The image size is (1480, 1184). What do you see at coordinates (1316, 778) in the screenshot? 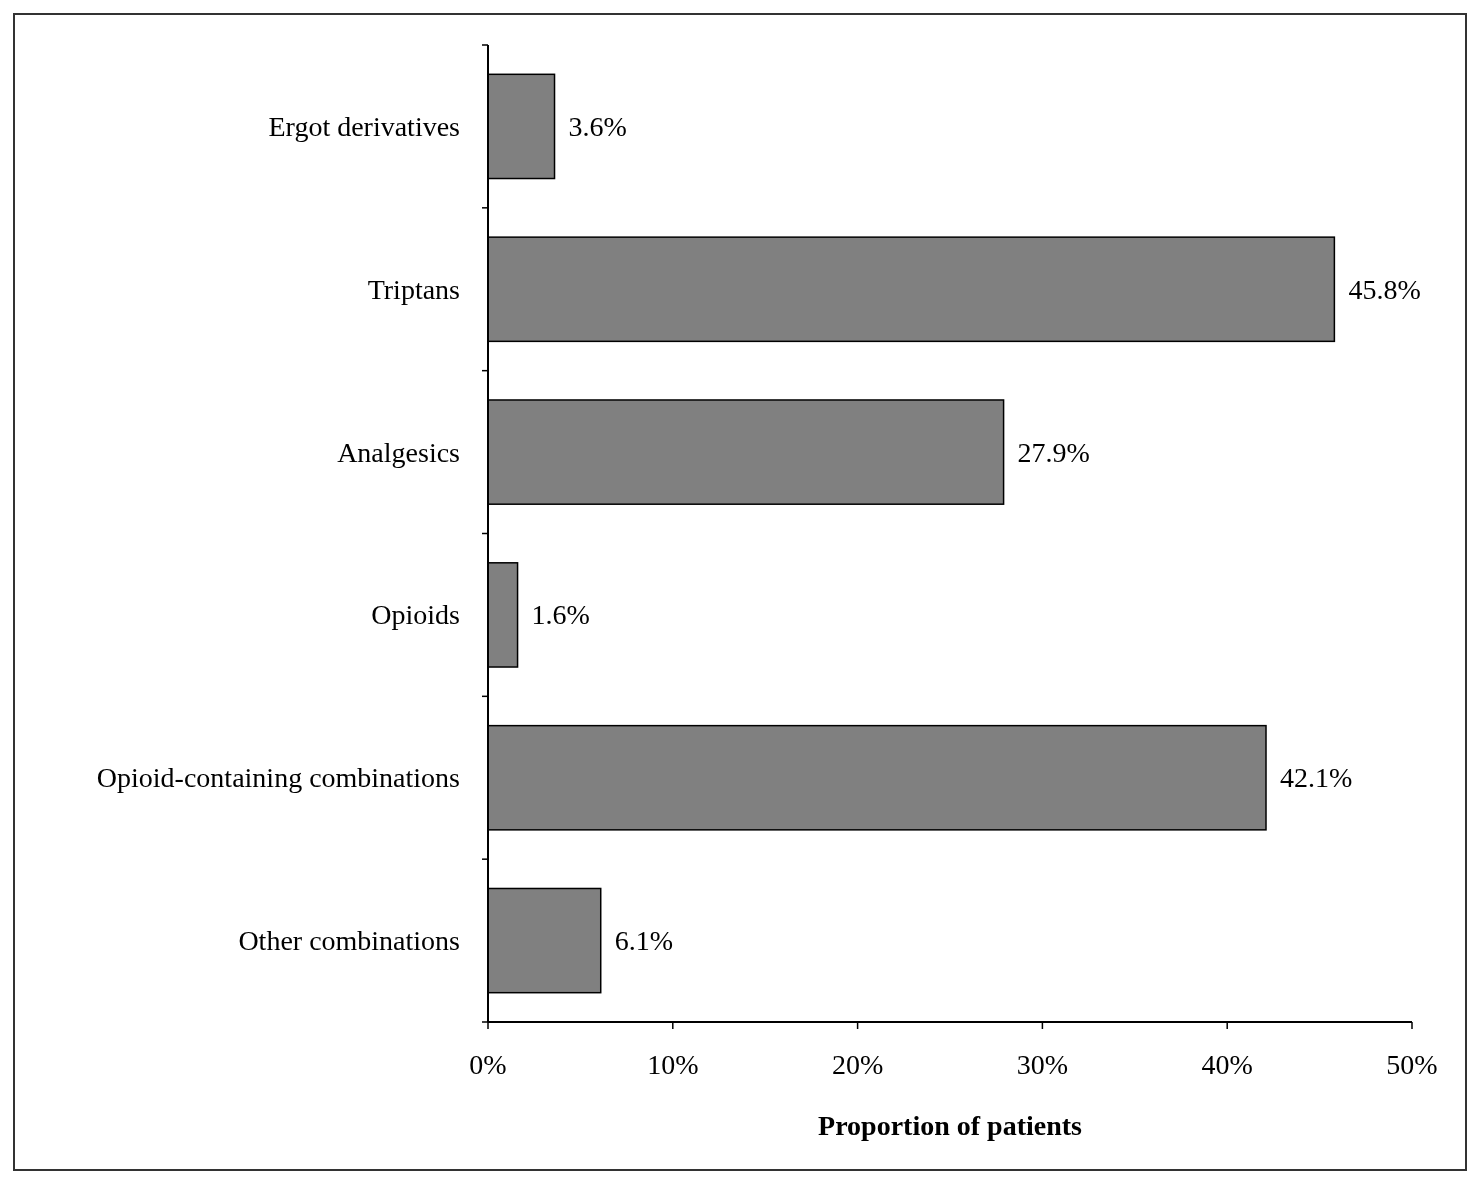
I see `data-label: 42.1%` at bounding box center [1316, 778].